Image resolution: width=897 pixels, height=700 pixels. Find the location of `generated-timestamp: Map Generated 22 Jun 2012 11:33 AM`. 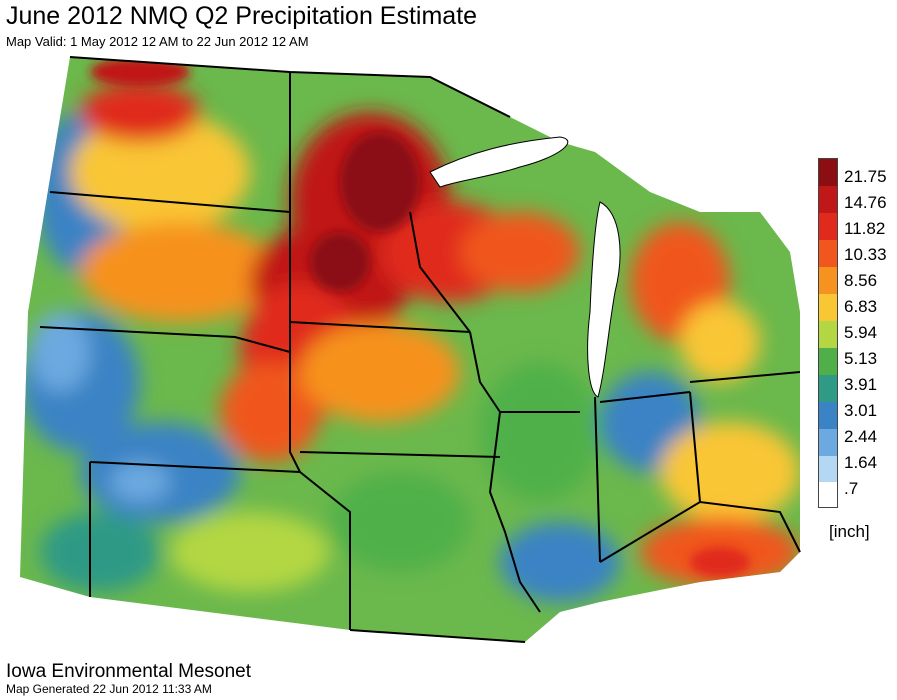

generated-timestamp: Map Generated 22 Jun 2012 11:33 AM is located at coordinates (109, 689).